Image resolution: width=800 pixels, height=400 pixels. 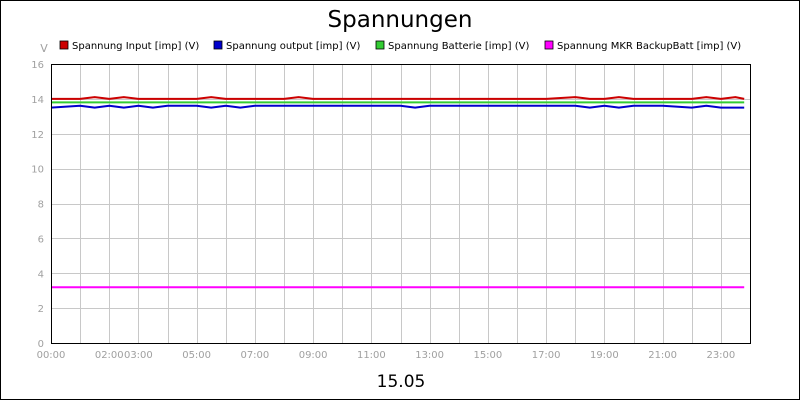 I want to click on legend-label: Spannung MKR BackupBatt [imp] (V), so click(x=649, y=46).